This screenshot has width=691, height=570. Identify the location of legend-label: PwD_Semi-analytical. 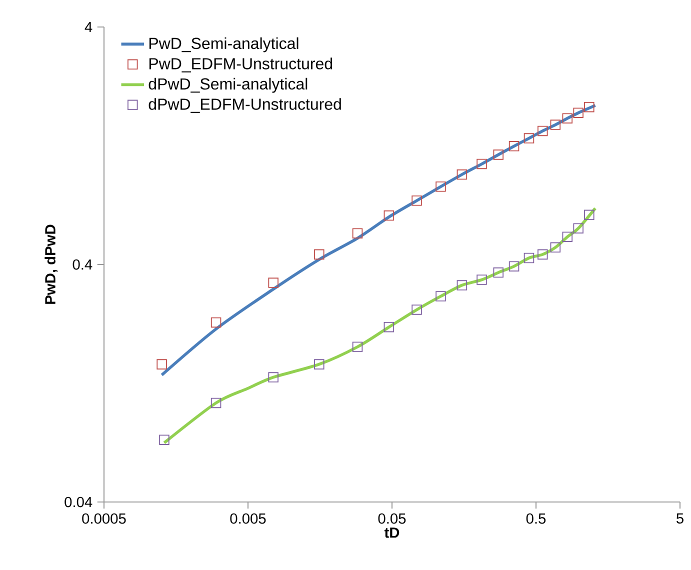
(223, 44).